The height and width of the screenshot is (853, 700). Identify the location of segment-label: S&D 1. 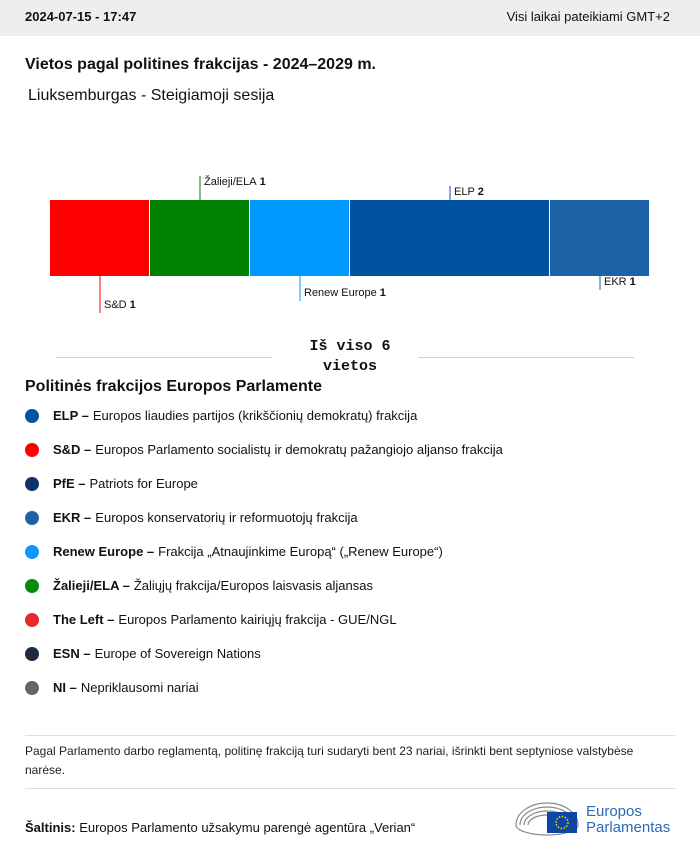
(120, 305).